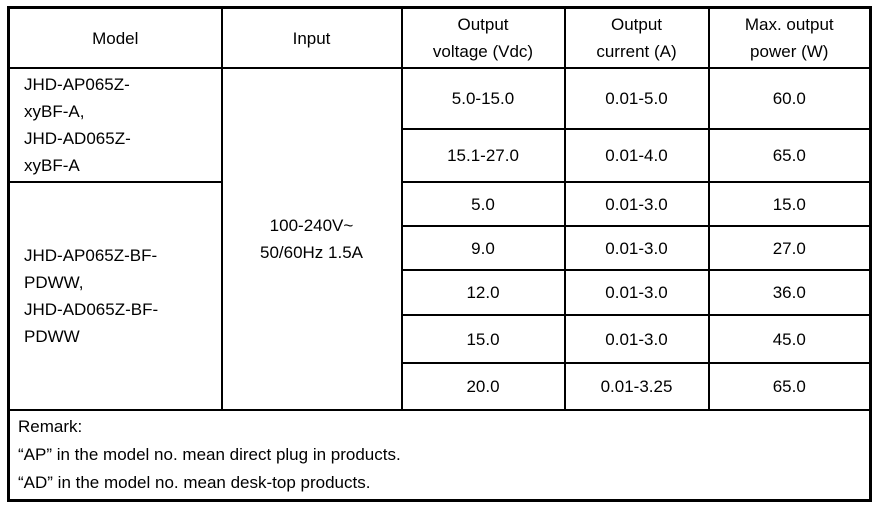  I want to click on table-row: 20.0 0.01-3.25 65.0, so click(440, 386).